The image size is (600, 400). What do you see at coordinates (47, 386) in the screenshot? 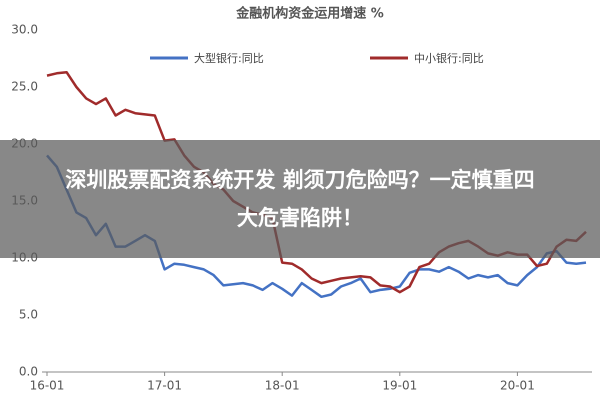
I see `x-tick-label: 16-01` at bounding box center [47, 386].